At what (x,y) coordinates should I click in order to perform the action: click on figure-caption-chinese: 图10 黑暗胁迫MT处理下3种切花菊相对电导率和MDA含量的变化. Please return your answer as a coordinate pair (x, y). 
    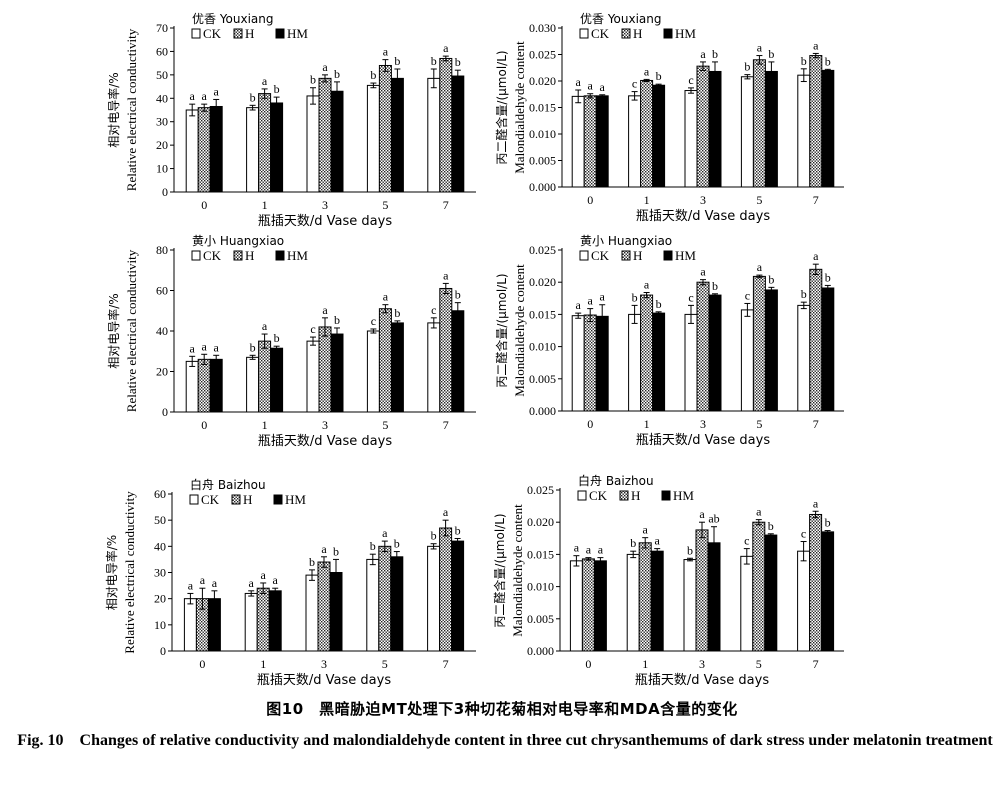
    Looking at the image, I should click on (502, 709).